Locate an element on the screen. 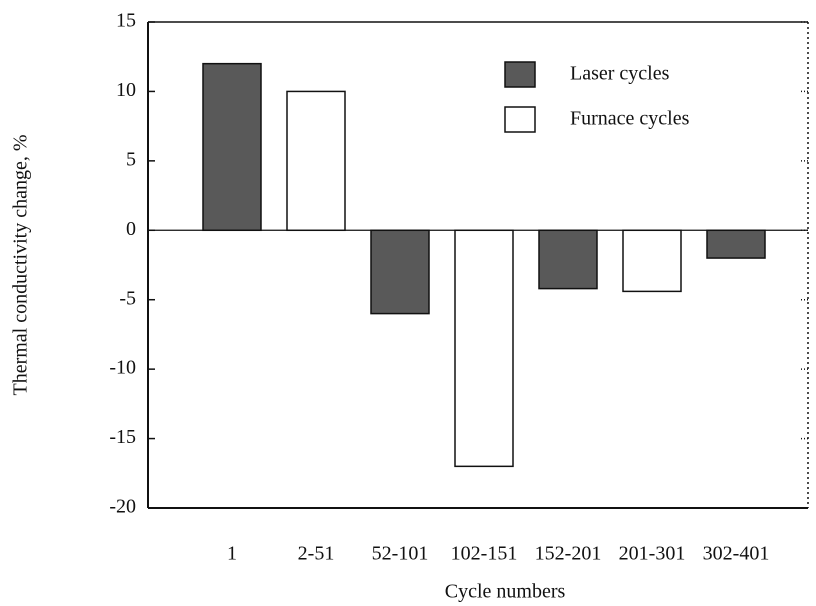 This screenshot has width=816, height=606. y-tick-label: 0 is located at coordinates (131, 229).